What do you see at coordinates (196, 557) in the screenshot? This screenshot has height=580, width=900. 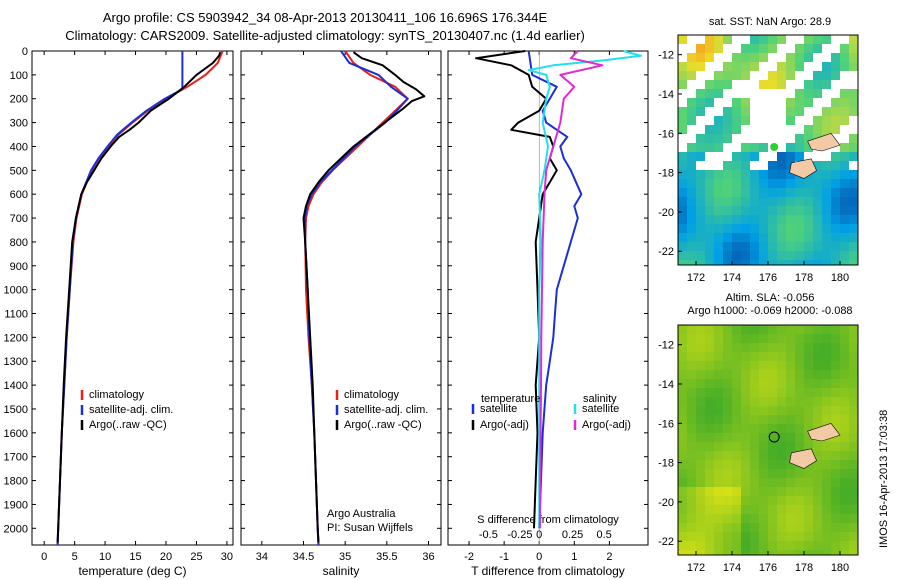 I see `x-tick-label: 25` at bounding box center [196, 557].